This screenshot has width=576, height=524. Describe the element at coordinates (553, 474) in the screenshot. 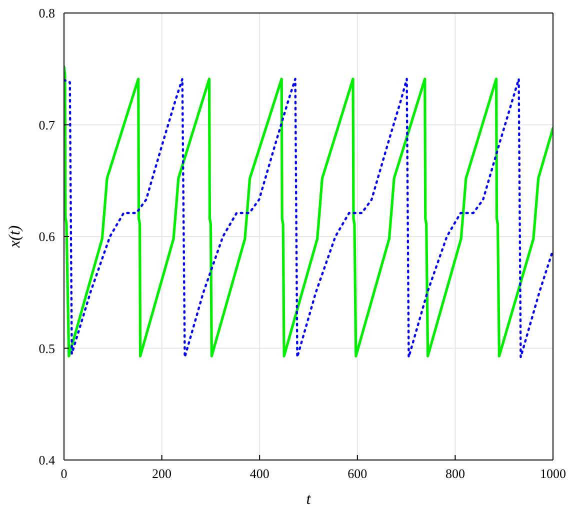

I see `x-tick-label: 1000` at that location.